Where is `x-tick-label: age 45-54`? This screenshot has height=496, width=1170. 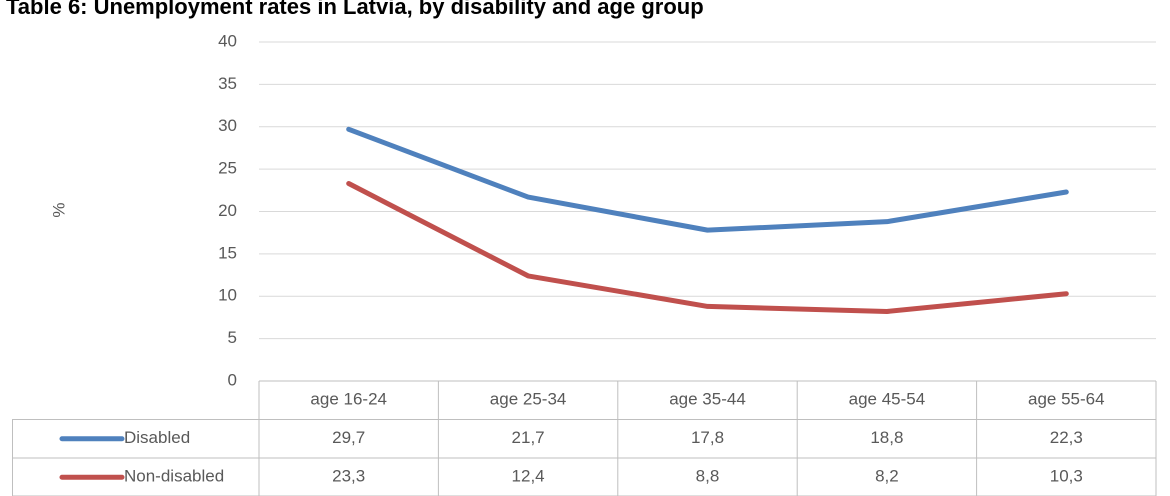 x-tick-label: age 45-54 is located at coordinates (887, 399).